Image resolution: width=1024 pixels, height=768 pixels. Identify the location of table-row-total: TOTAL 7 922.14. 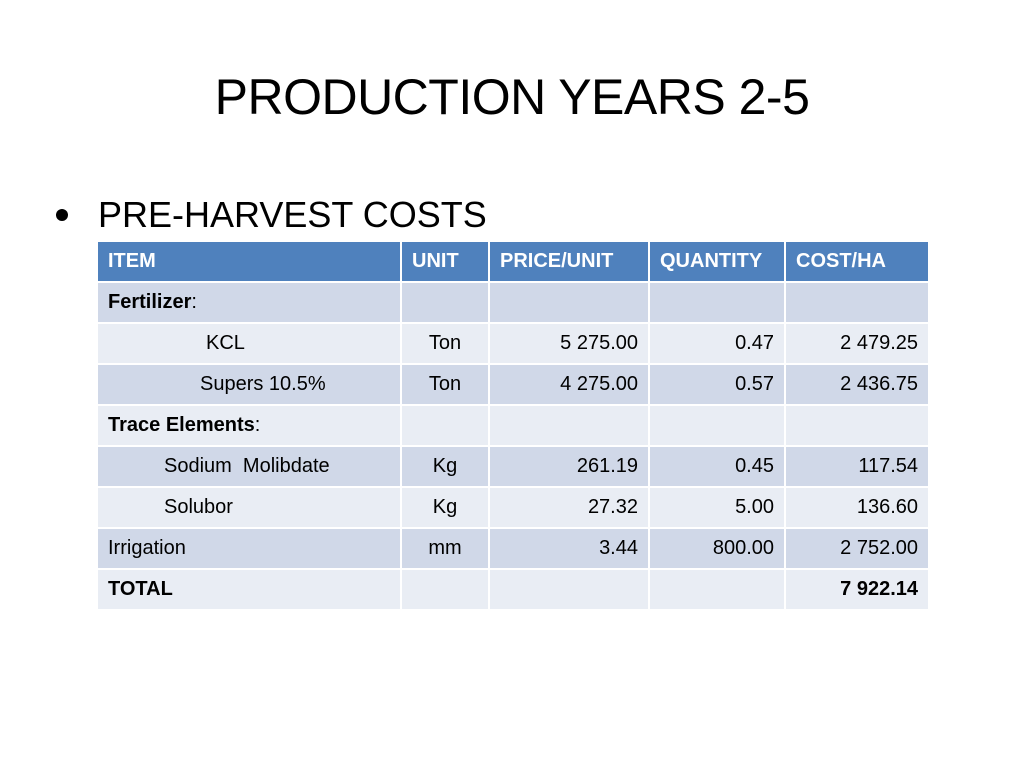
(513, 589).